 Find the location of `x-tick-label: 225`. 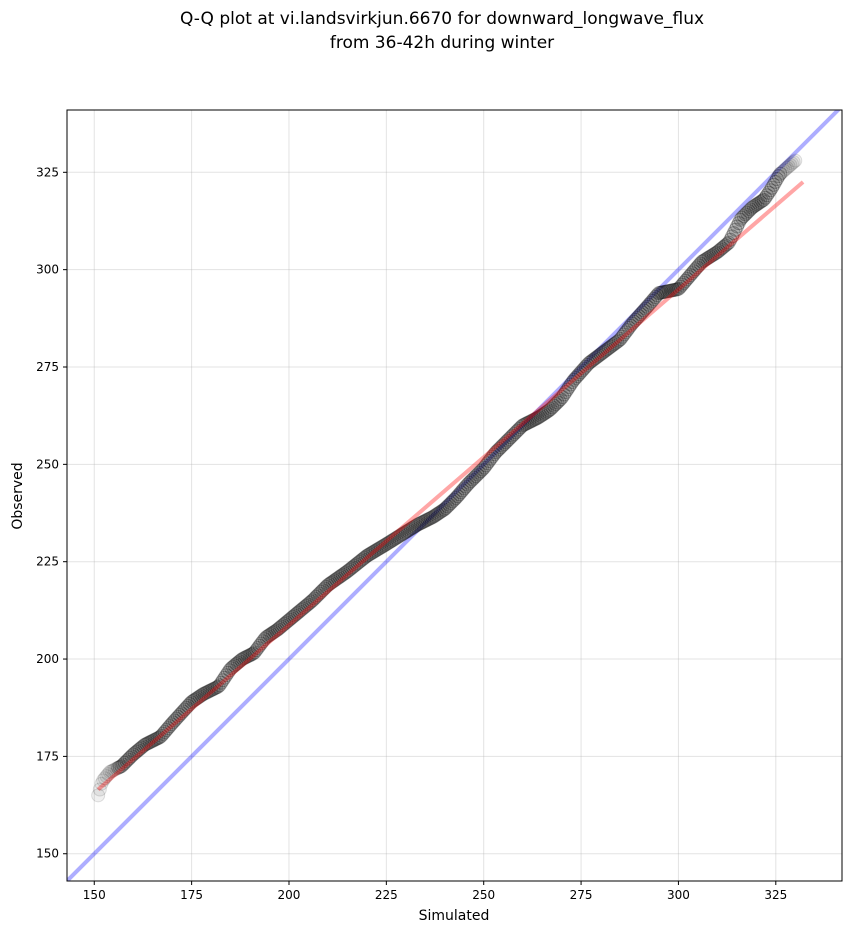

x-tick-label: 225 is located at coordinates (386, 895).